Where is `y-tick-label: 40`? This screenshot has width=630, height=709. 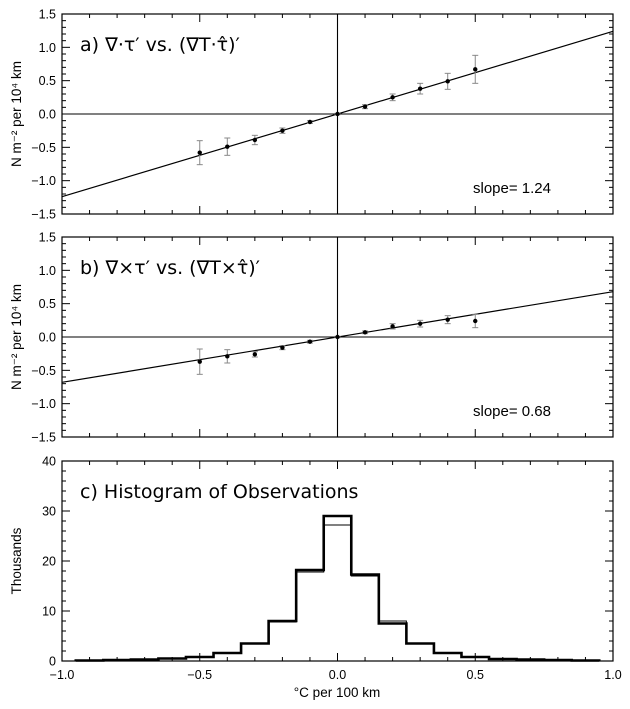 y-tick-label: 40 is located at coordinates (49, 462).